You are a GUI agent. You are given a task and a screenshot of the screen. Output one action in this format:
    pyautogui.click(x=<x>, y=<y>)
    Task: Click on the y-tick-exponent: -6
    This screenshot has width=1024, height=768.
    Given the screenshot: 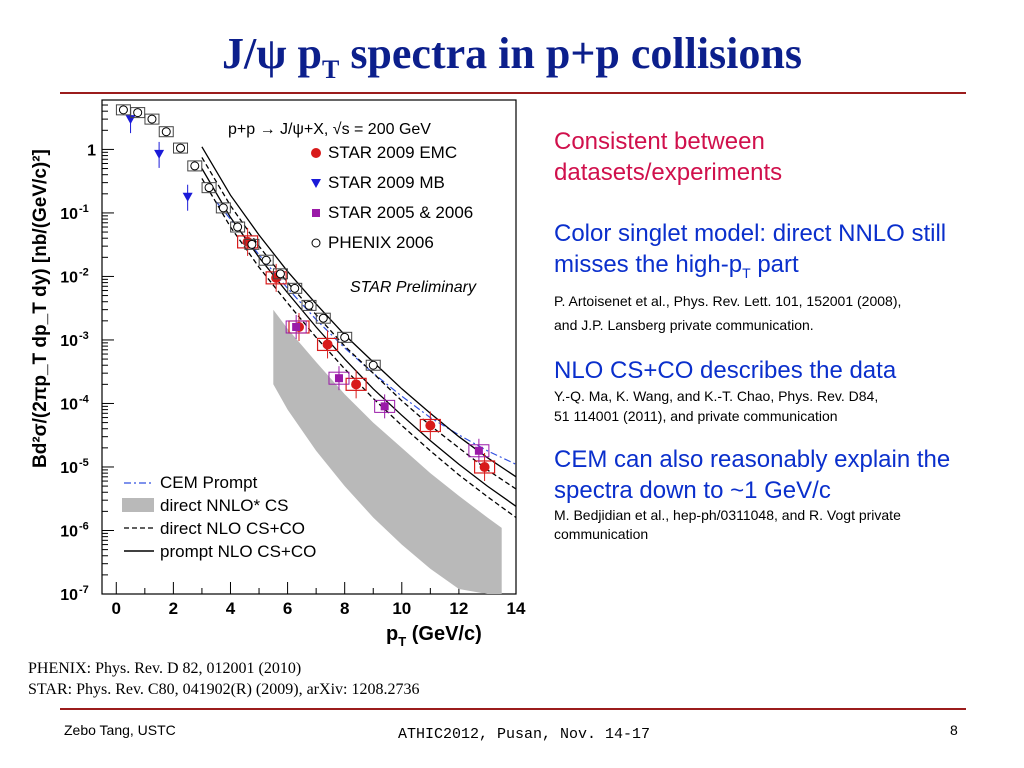 What is the action you would take?
    pyautogui.click(x=84, y=526)
    